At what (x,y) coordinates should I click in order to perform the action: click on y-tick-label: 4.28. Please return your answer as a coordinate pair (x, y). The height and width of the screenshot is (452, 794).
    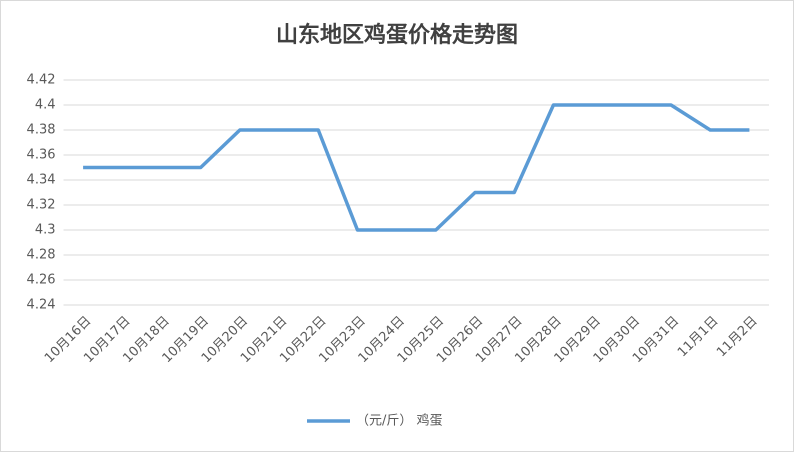
    Looking at the image, I should click on (41, 255).